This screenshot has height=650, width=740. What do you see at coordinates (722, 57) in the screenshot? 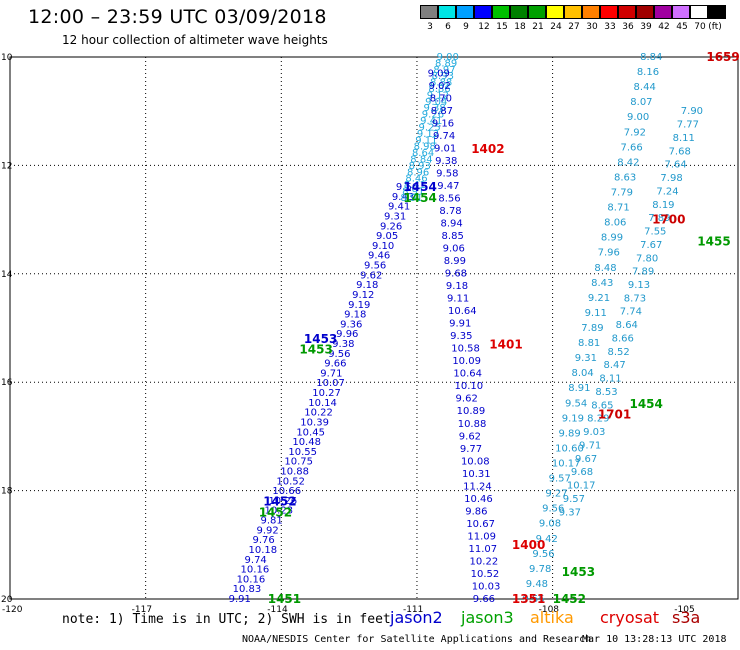
I see `pass-time-label: 1659` at bounding box center [722, 57].